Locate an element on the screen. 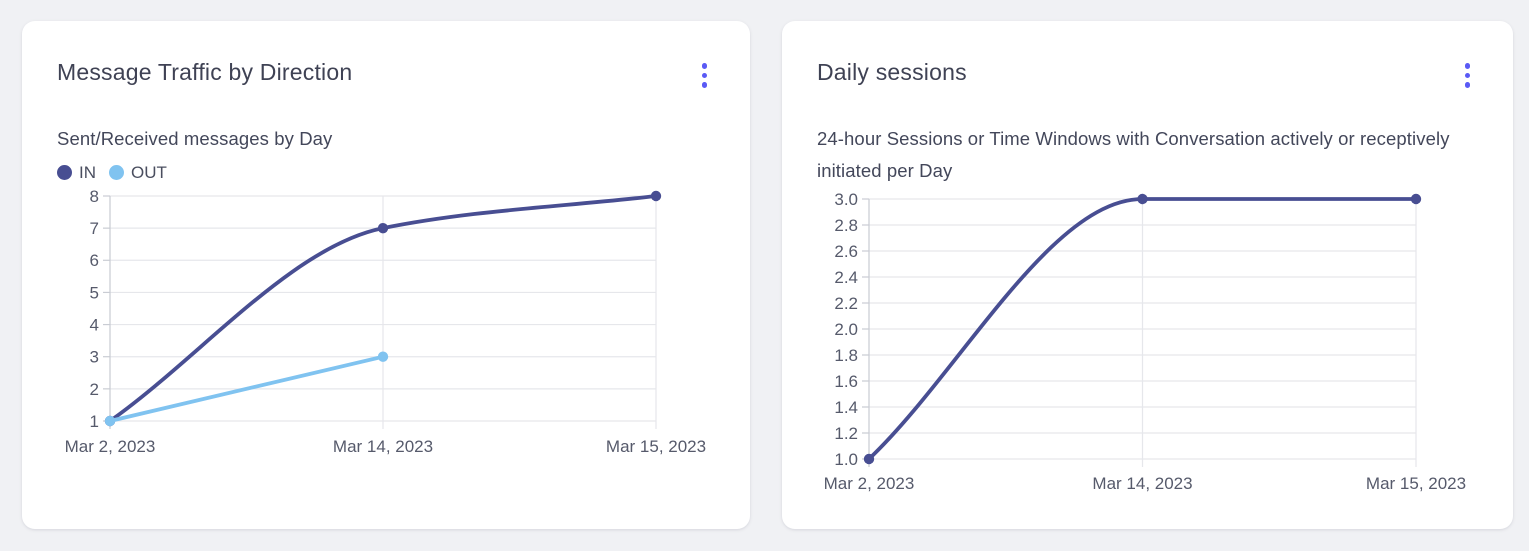 The height and width of the screenshot is (551, 1529). svg-text: 3.0 is located at coordinates (846, 198).